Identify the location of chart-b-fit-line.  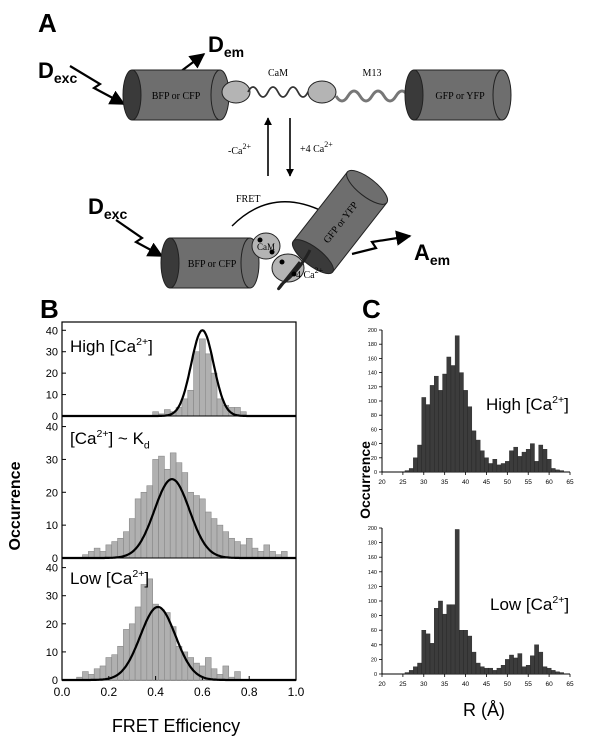
(179, 643).